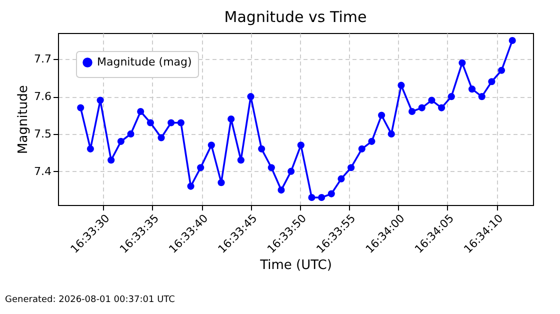 Image resolution: width=560 pixels, height=314 pixels. I want to click on y-tick-label: 7.4, so click(43, 171).